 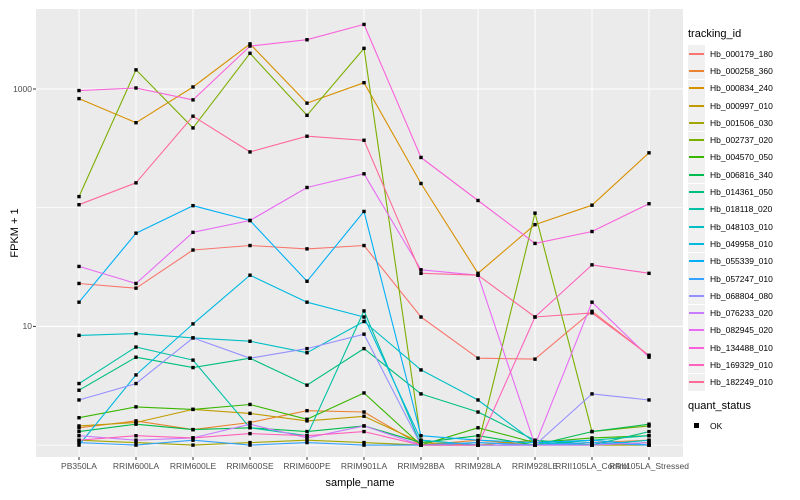 What do you see at coordinates (478, 466) in the screenshot?
I see `x-tick-label-RRIM928LA: RRIM928LA` at bounding box center [478, 466].